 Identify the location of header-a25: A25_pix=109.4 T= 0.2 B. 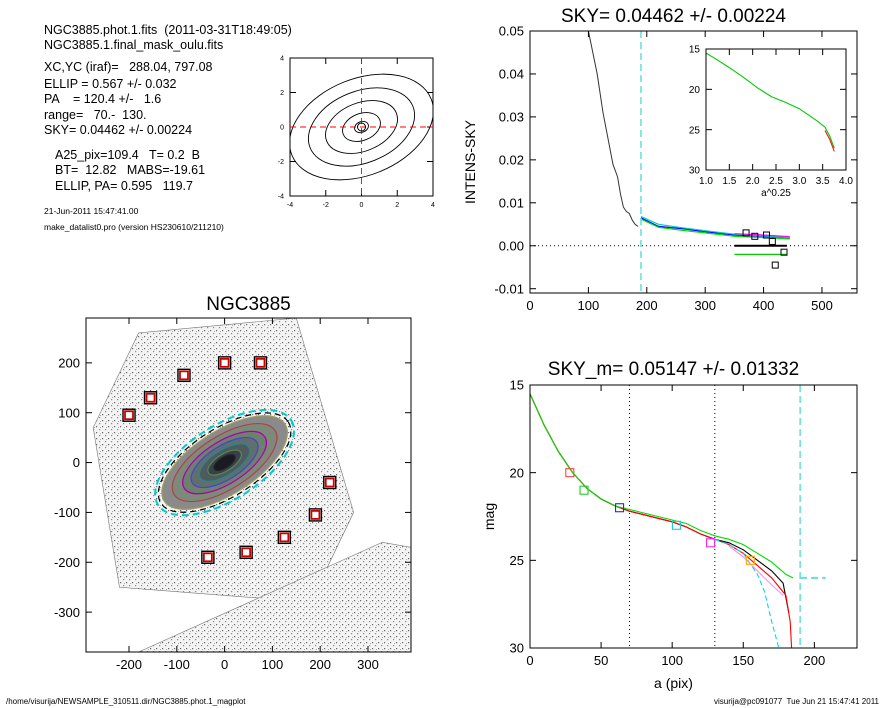
(128, 155).